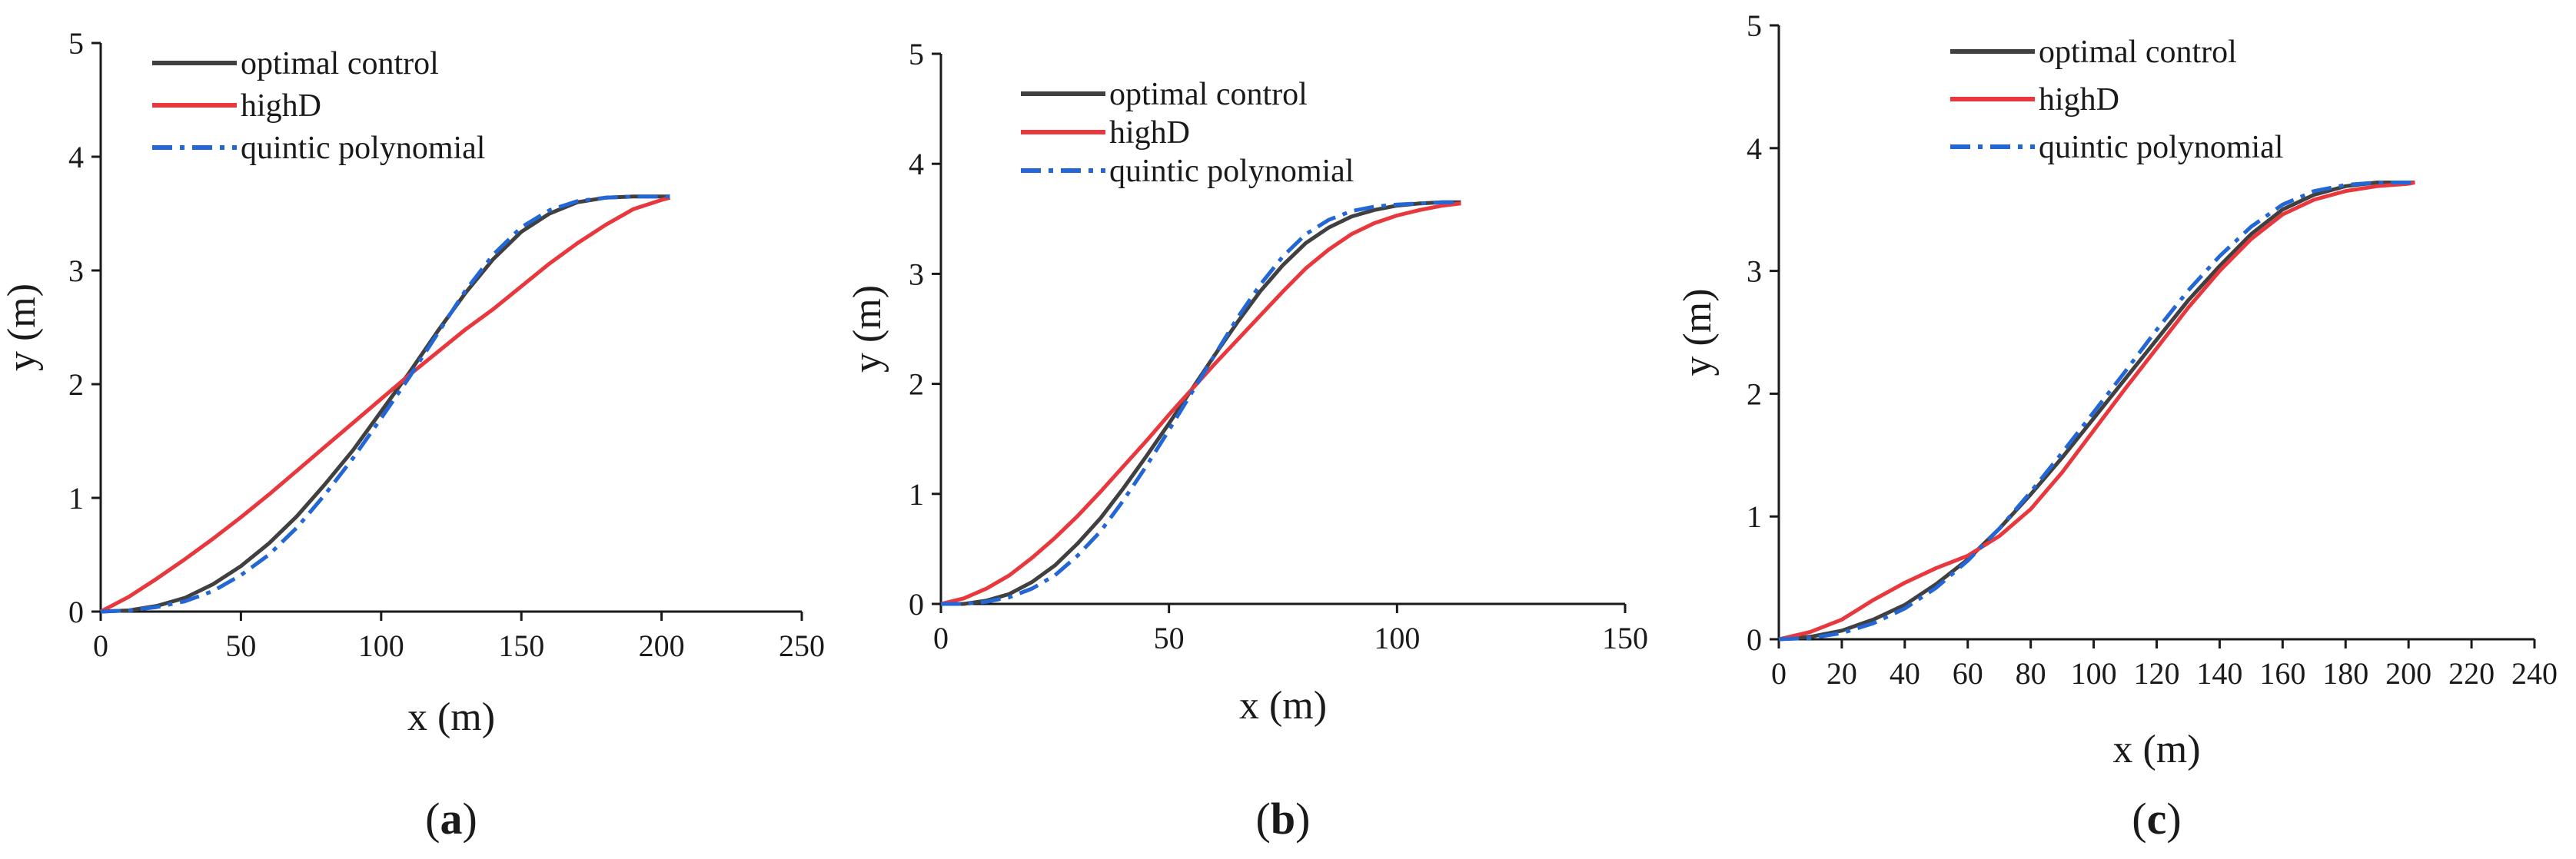 The height and width of the screenshot is (859, 2576). Describe the element at coordinates (2345, 673) in the screenshot. I see `x-tick-label: 180` at that location.